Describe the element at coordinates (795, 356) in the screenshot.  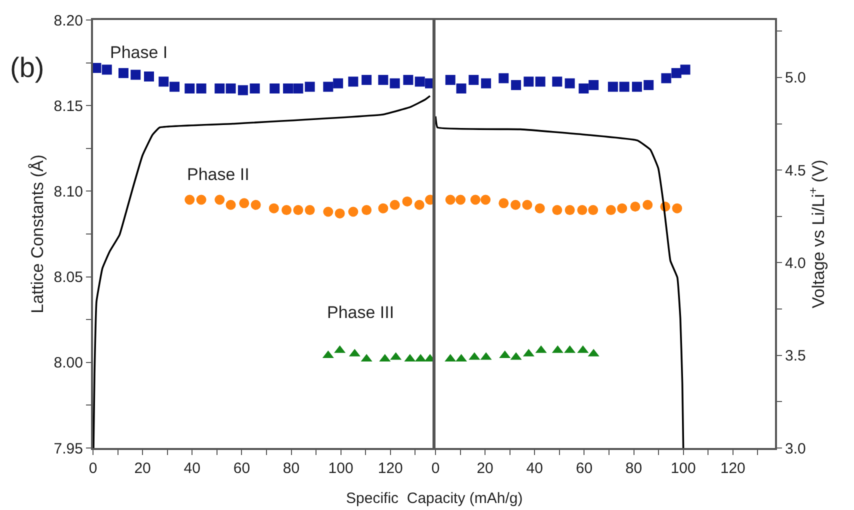
I see `y2-tick-label: 3.5` at that location.